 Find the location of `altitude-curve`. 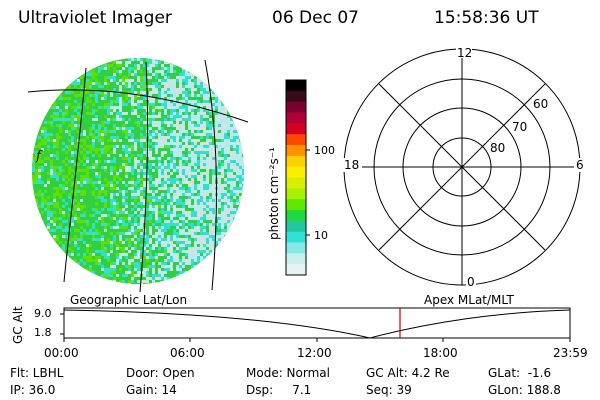

altitude-curve is located at coordinates (317, 324).